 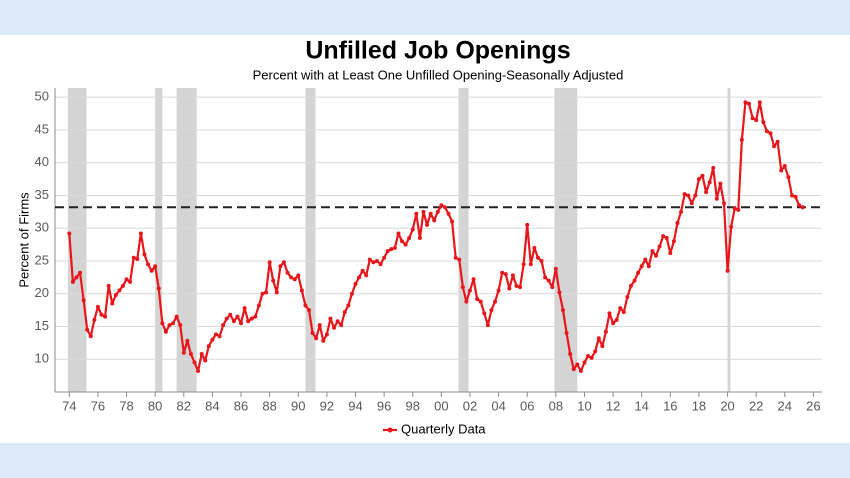 I want to click on x-tick-label: 24, so click(x=785, y=405).